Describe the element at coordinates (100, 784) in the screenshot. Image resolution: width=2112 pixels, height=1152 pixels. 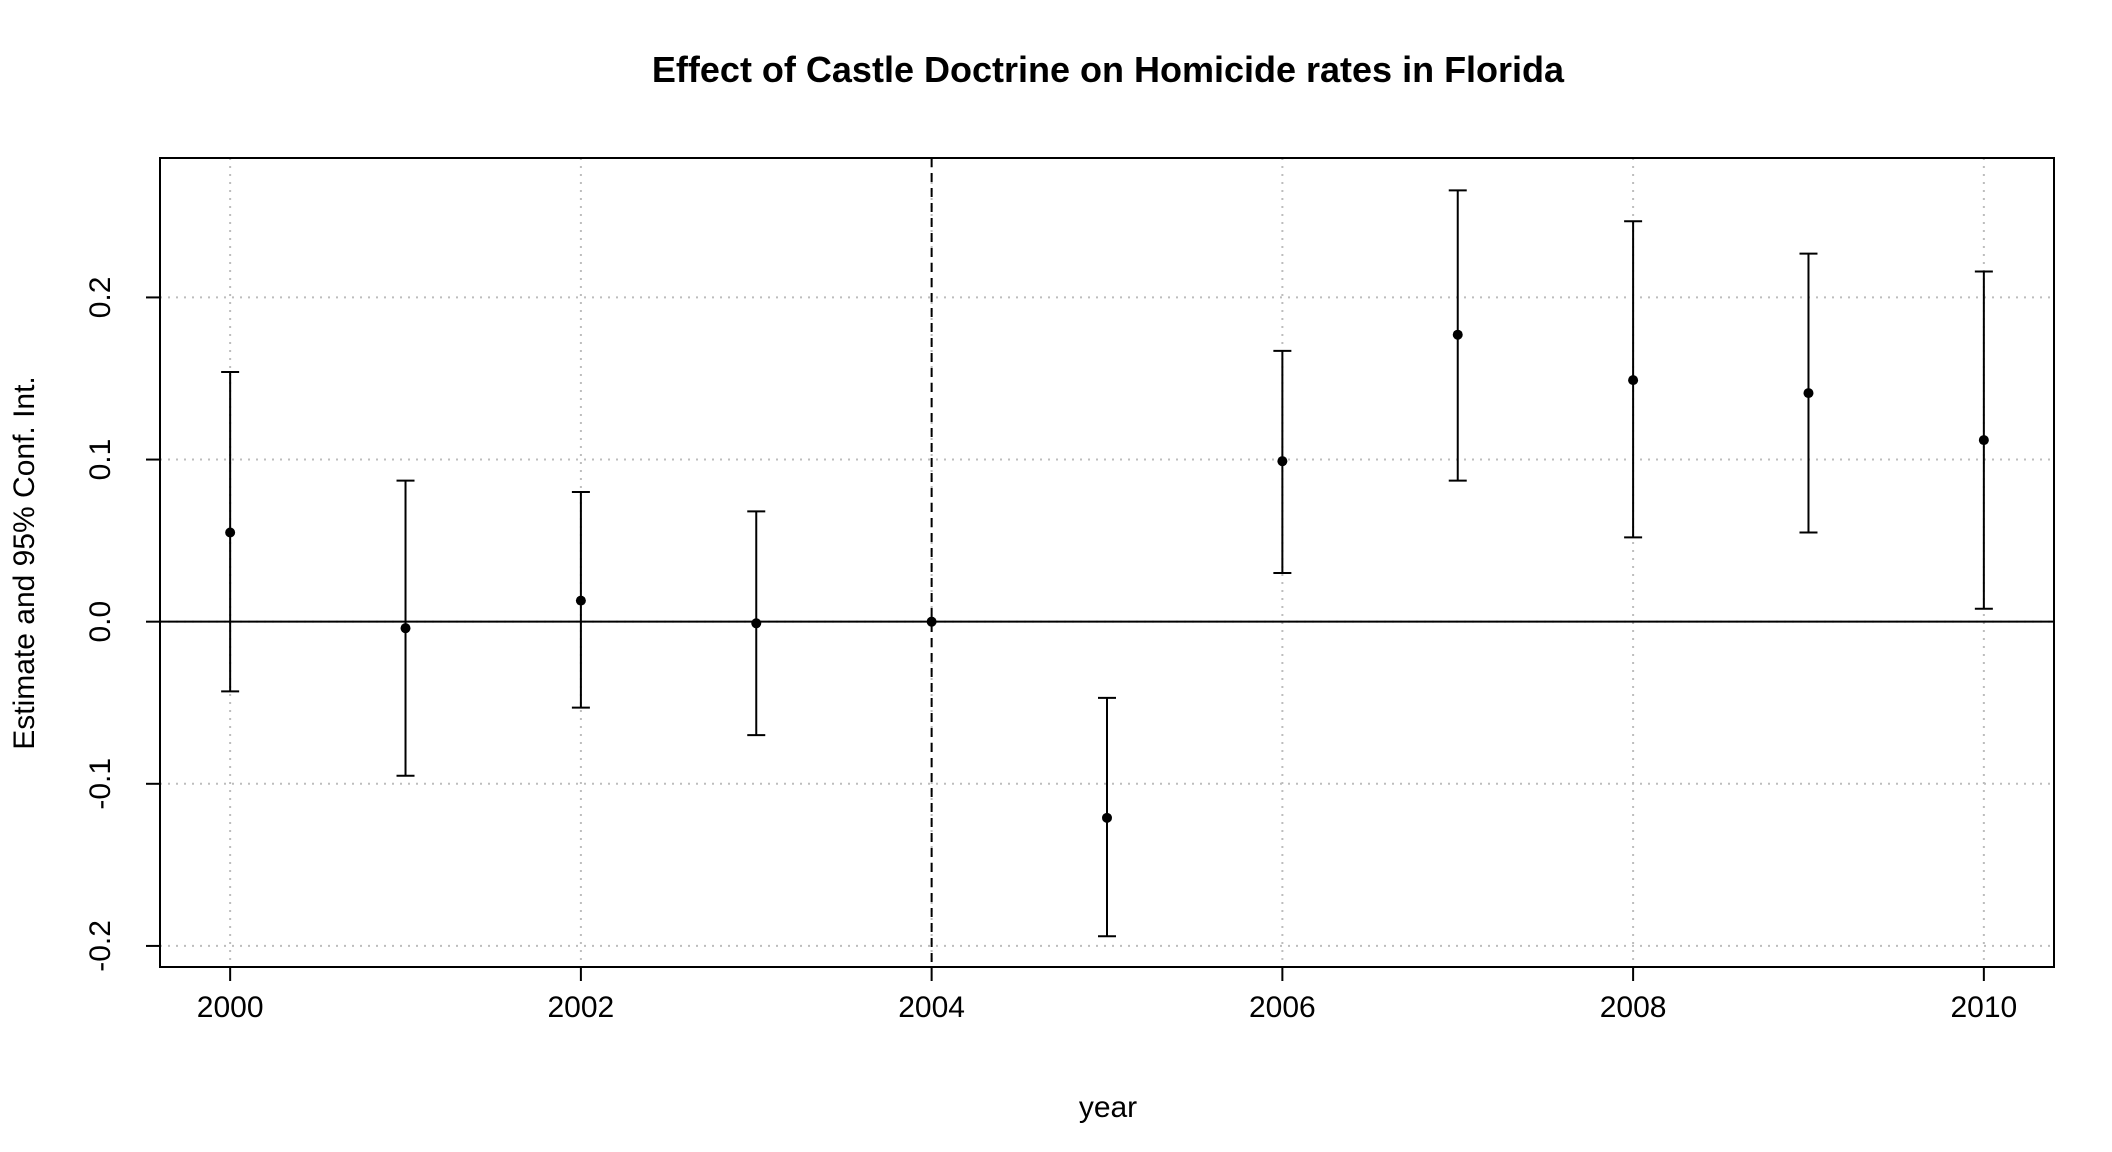
I see `y-tick-label: -0.1` at that location.